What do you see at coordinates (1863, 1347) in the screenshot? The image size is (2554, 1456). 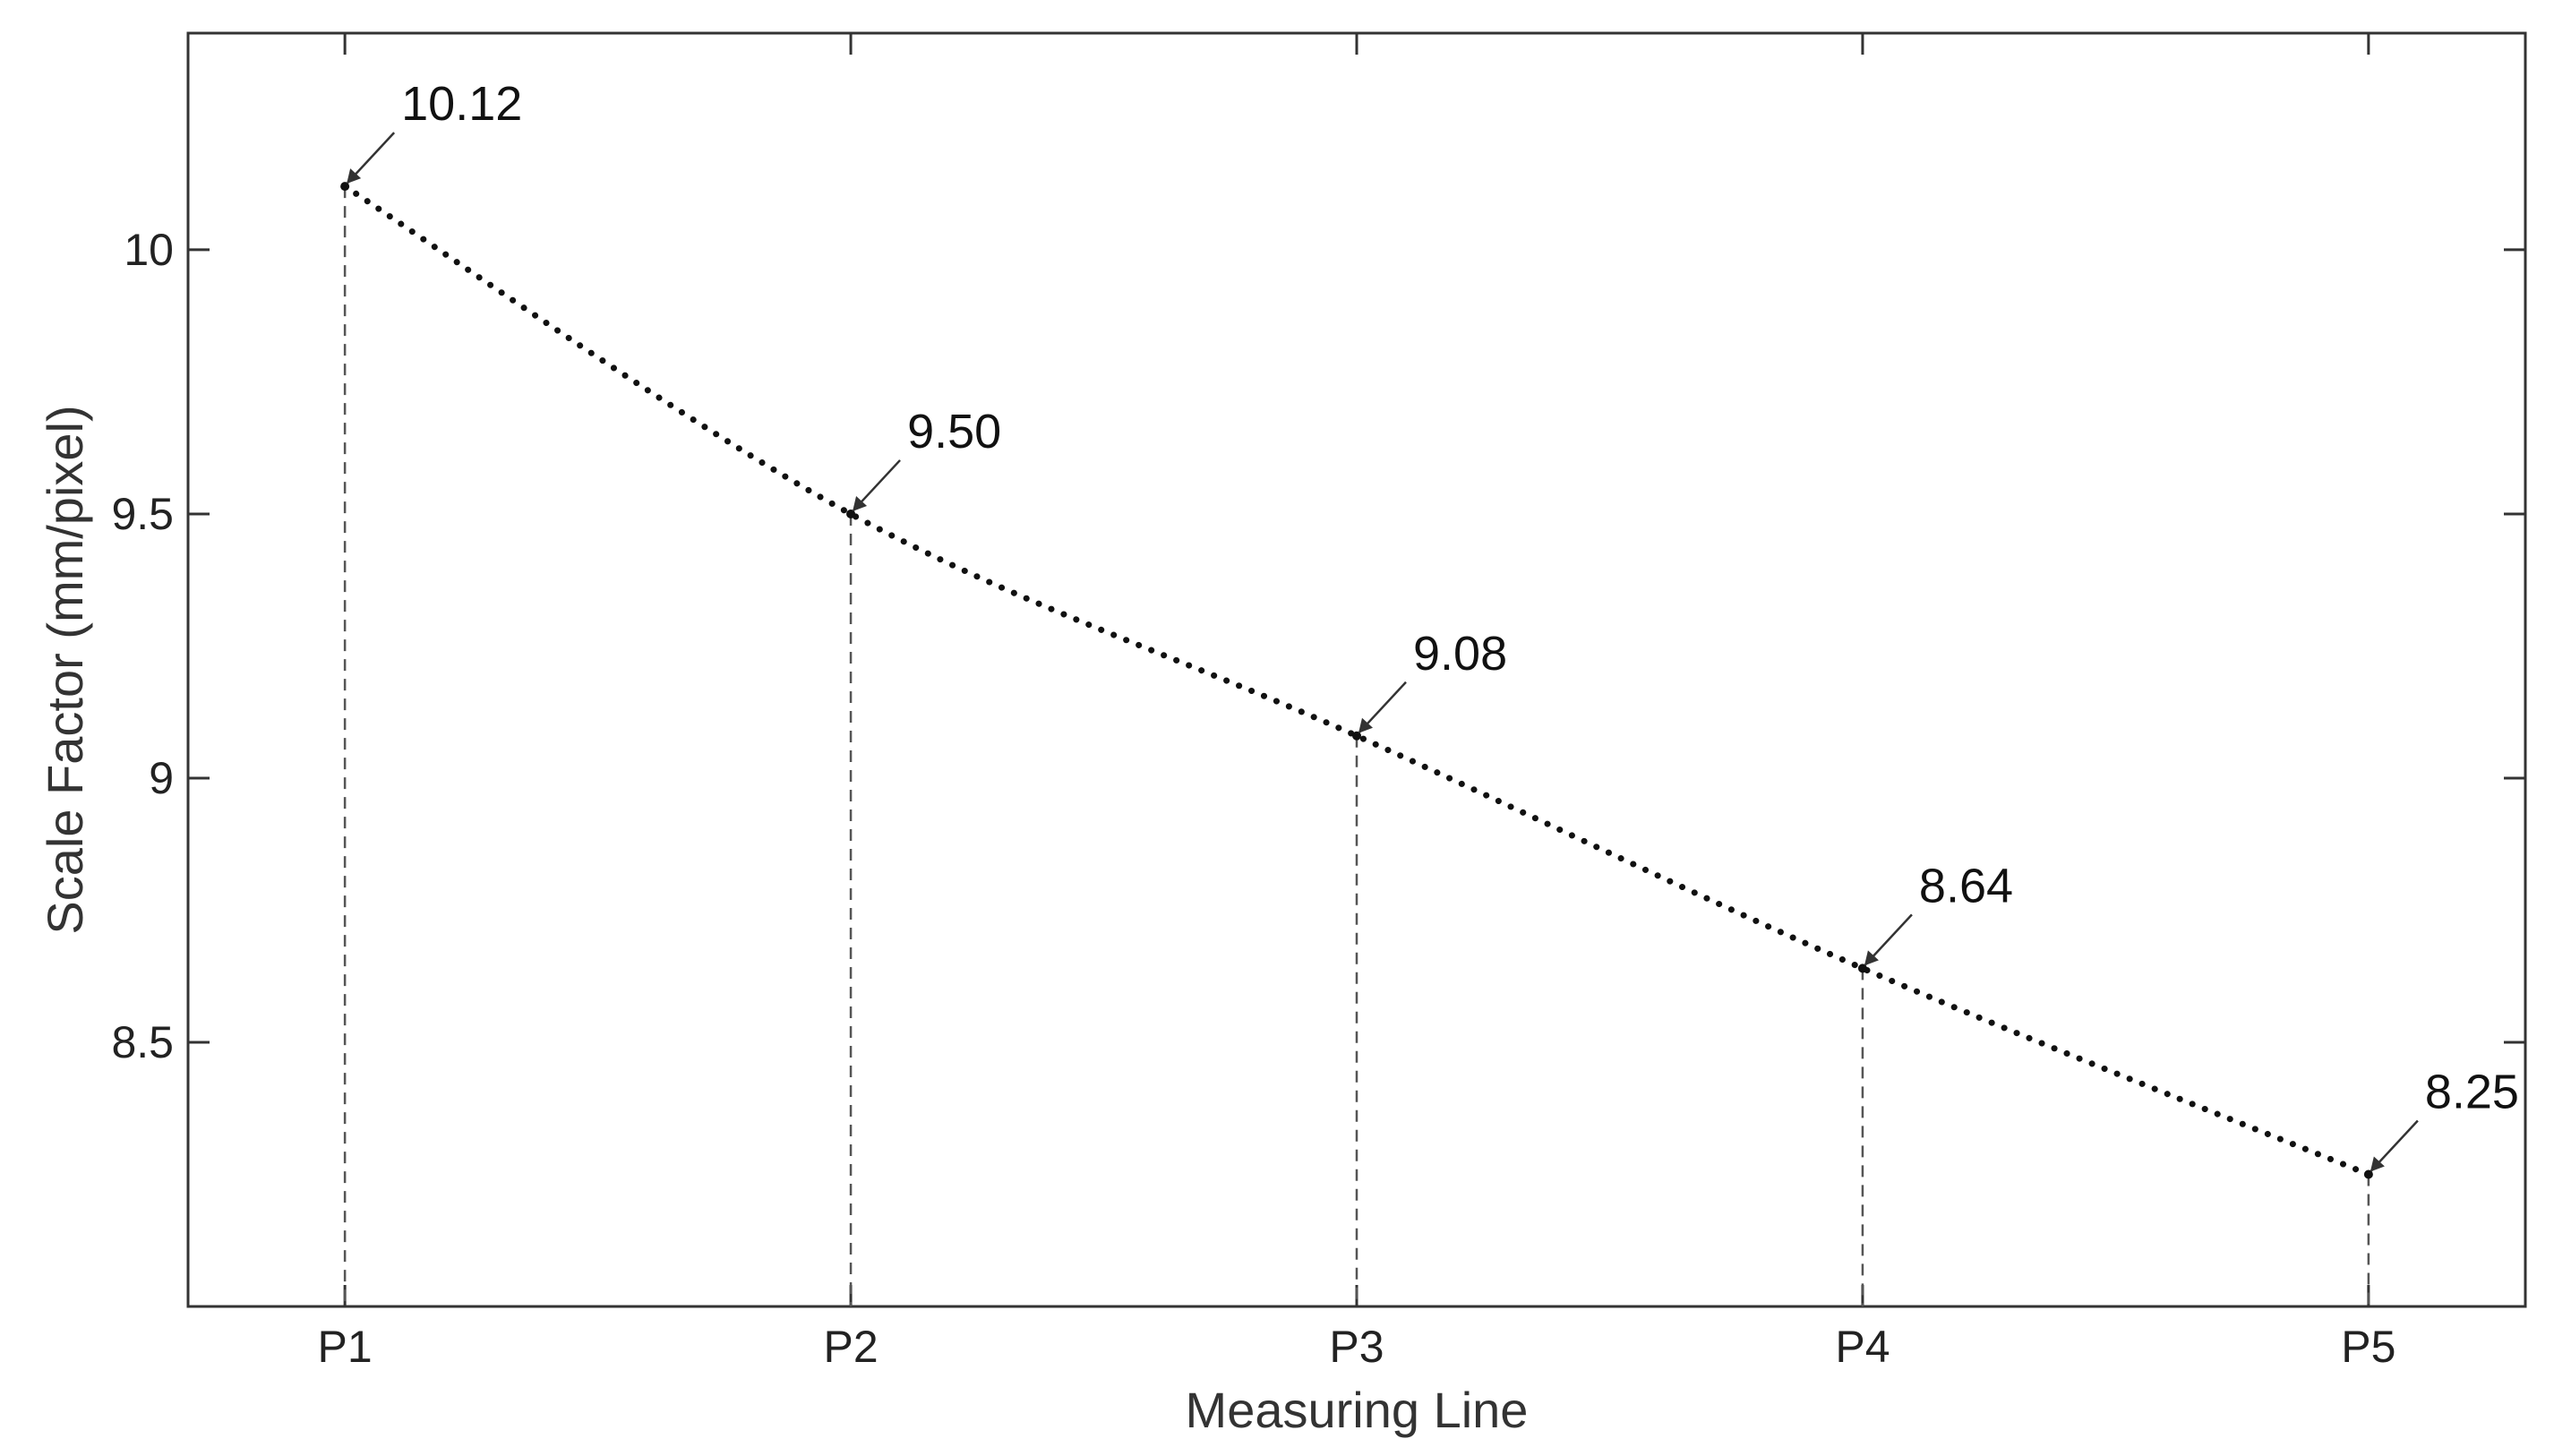 I see `x-tick-label: P4` at bounding box center [1863, 1347].